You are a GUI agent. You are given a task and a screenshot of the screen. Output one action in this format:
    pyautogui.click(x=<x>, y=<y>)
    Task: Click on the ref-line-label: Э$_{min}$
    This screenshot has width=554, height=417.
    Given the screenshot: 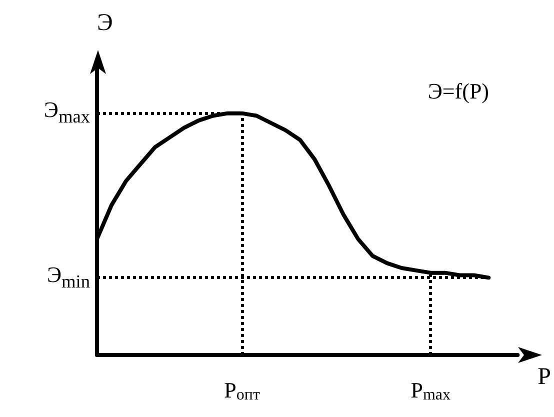 What is the action you would take?
    pyautogui.click(x=68, y=278)
    